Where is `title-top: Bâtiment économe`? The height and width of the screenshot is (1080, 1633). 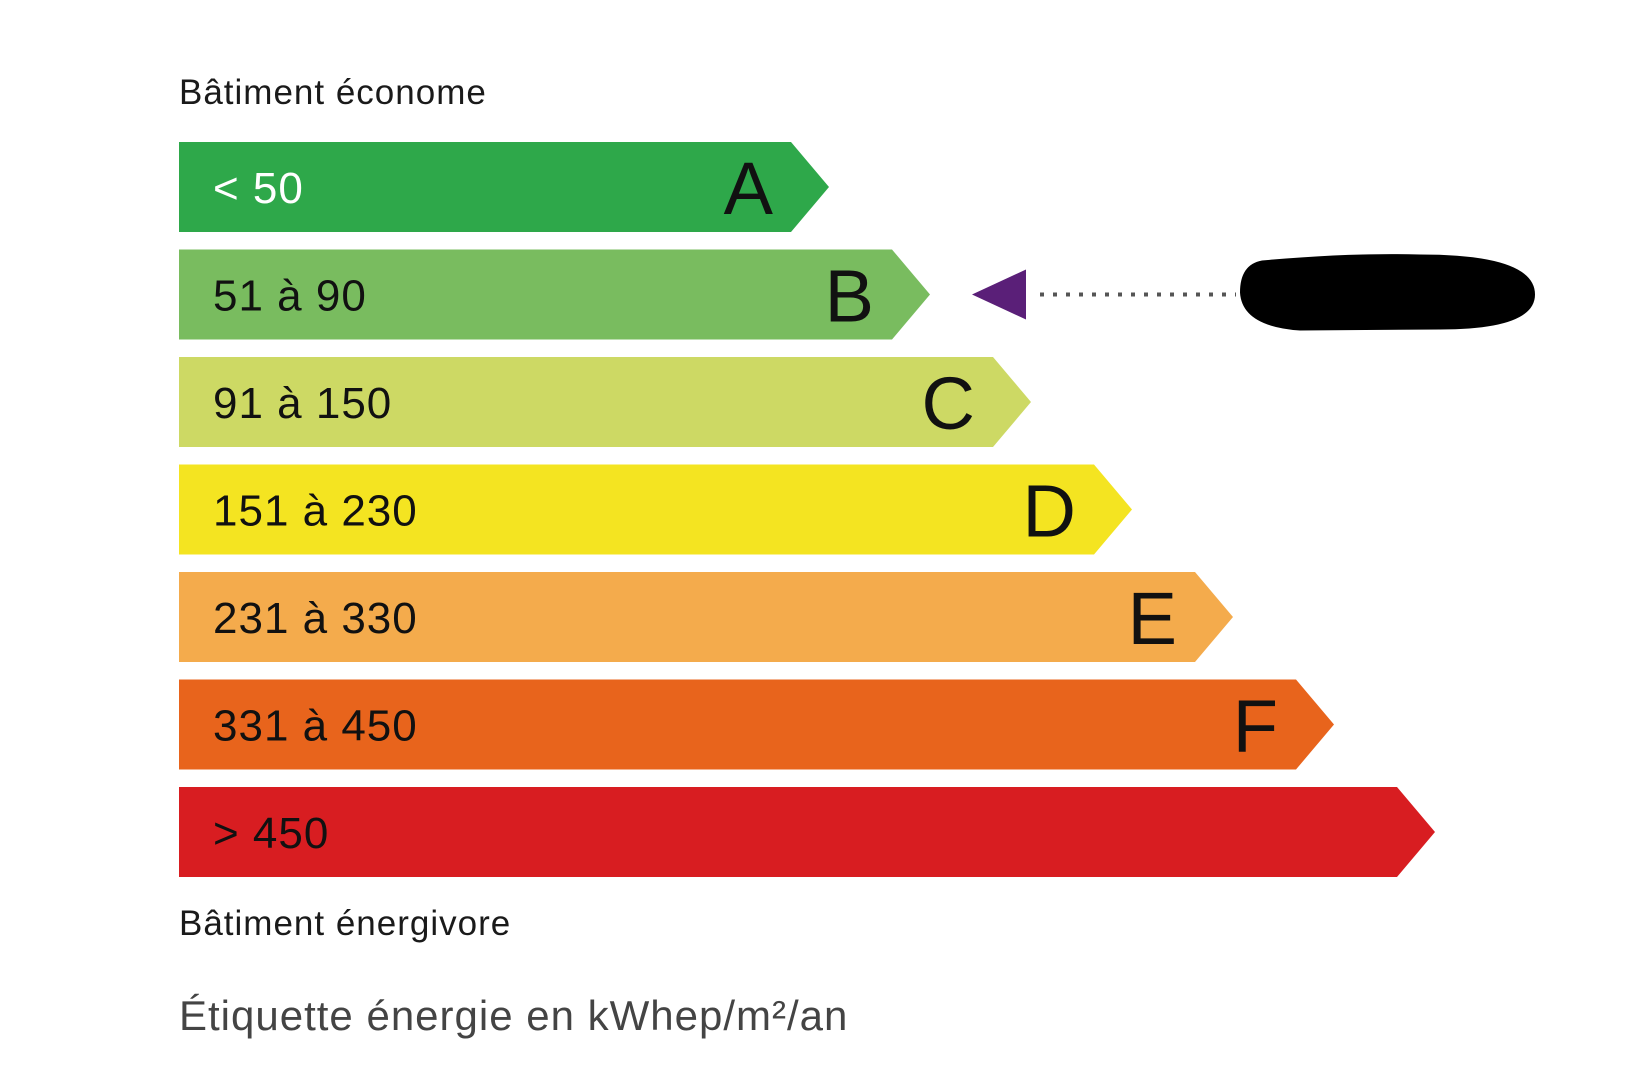 title-top: Bâtiment économe is located at coordinates (333, 92).